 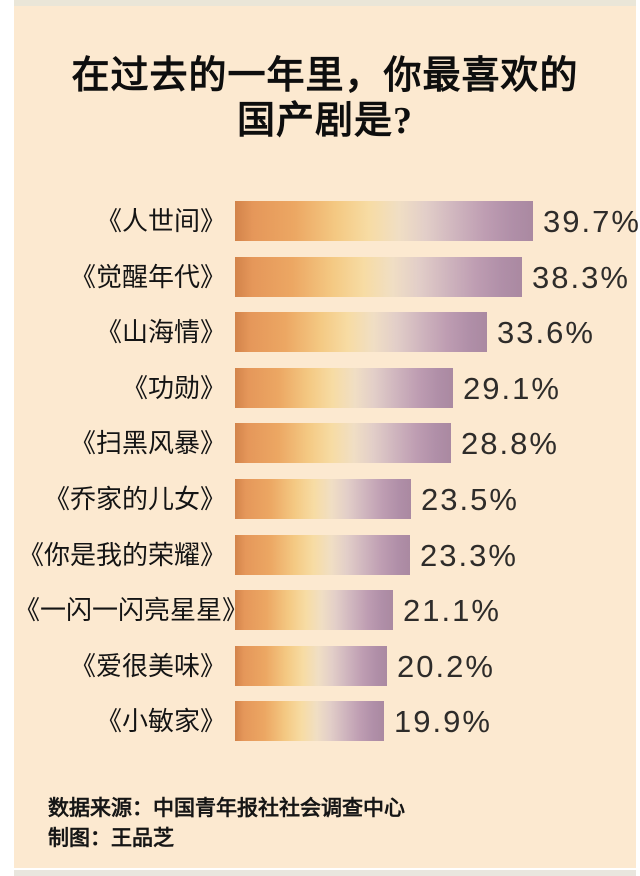 I want to click on category-label: 《一闪一闪亮星星》, so click(x=131, y=610).